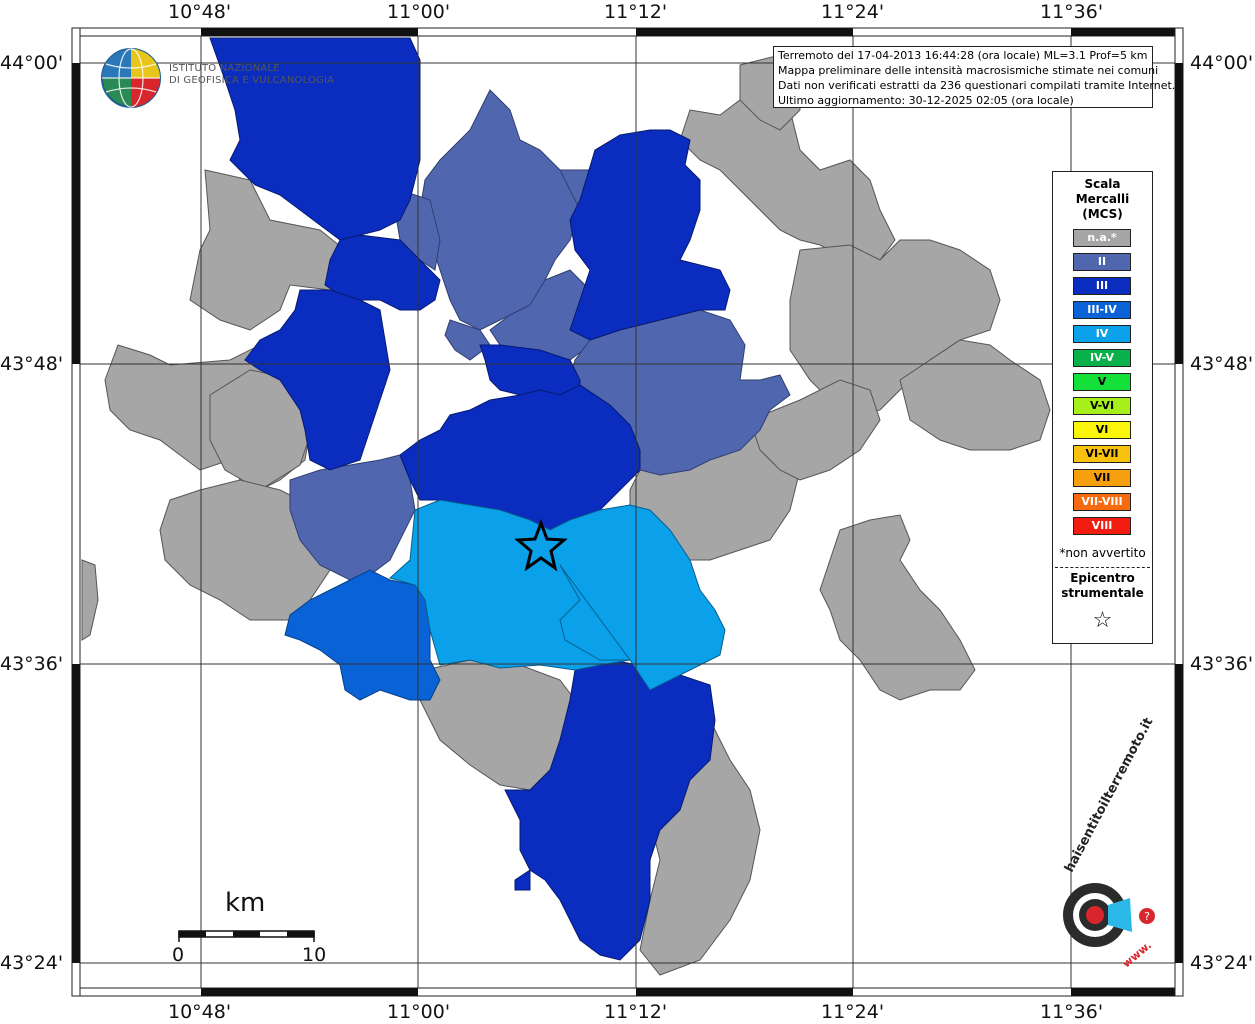 This screenshot has height=1024, width=1255. What do you see at coordinates (853, 12) in the screenshot?
I see `lon-label-top: 11°24'` at bounding box center [853, 12].